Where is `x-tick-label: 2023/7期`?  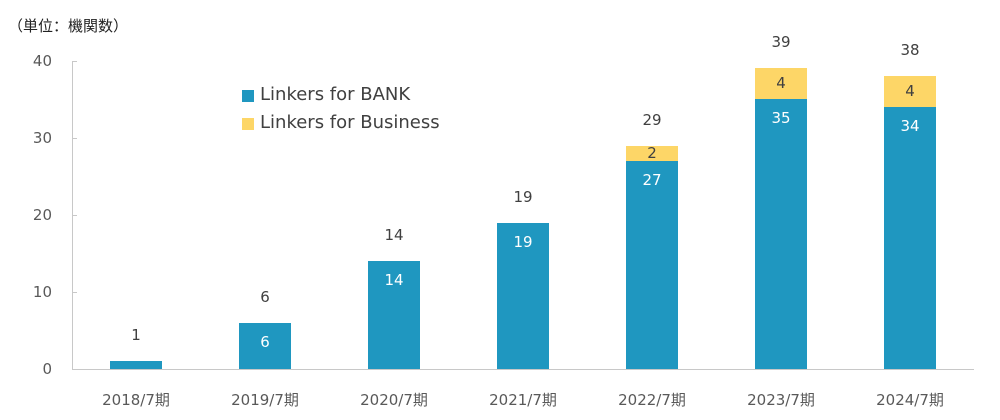
x-tick-label: 2023/7期 is located at coordinates (781, 400).